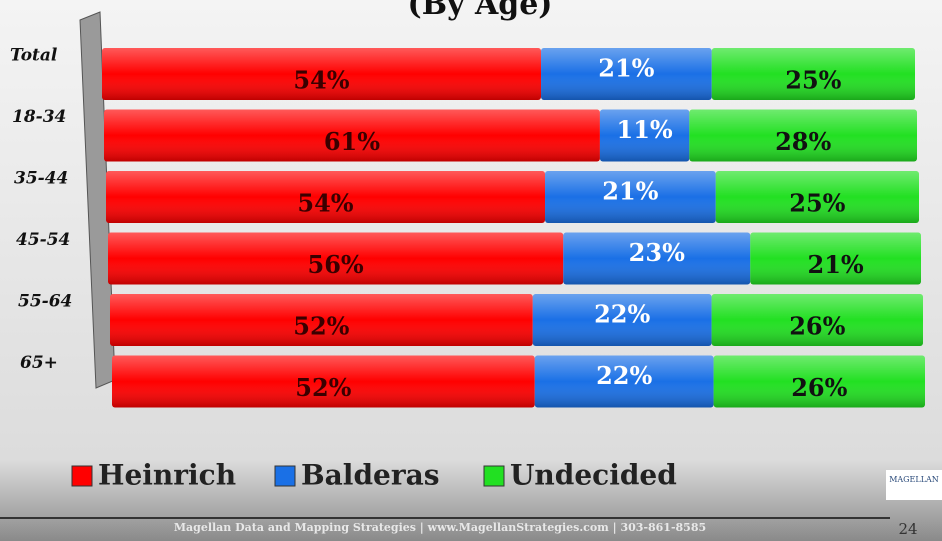 The height and width of the screenshot is (541, 942). What do you see at coordinates (645, 129) in the screenshot?
I see `value-label: 11%` at bounding box center [645, 129].